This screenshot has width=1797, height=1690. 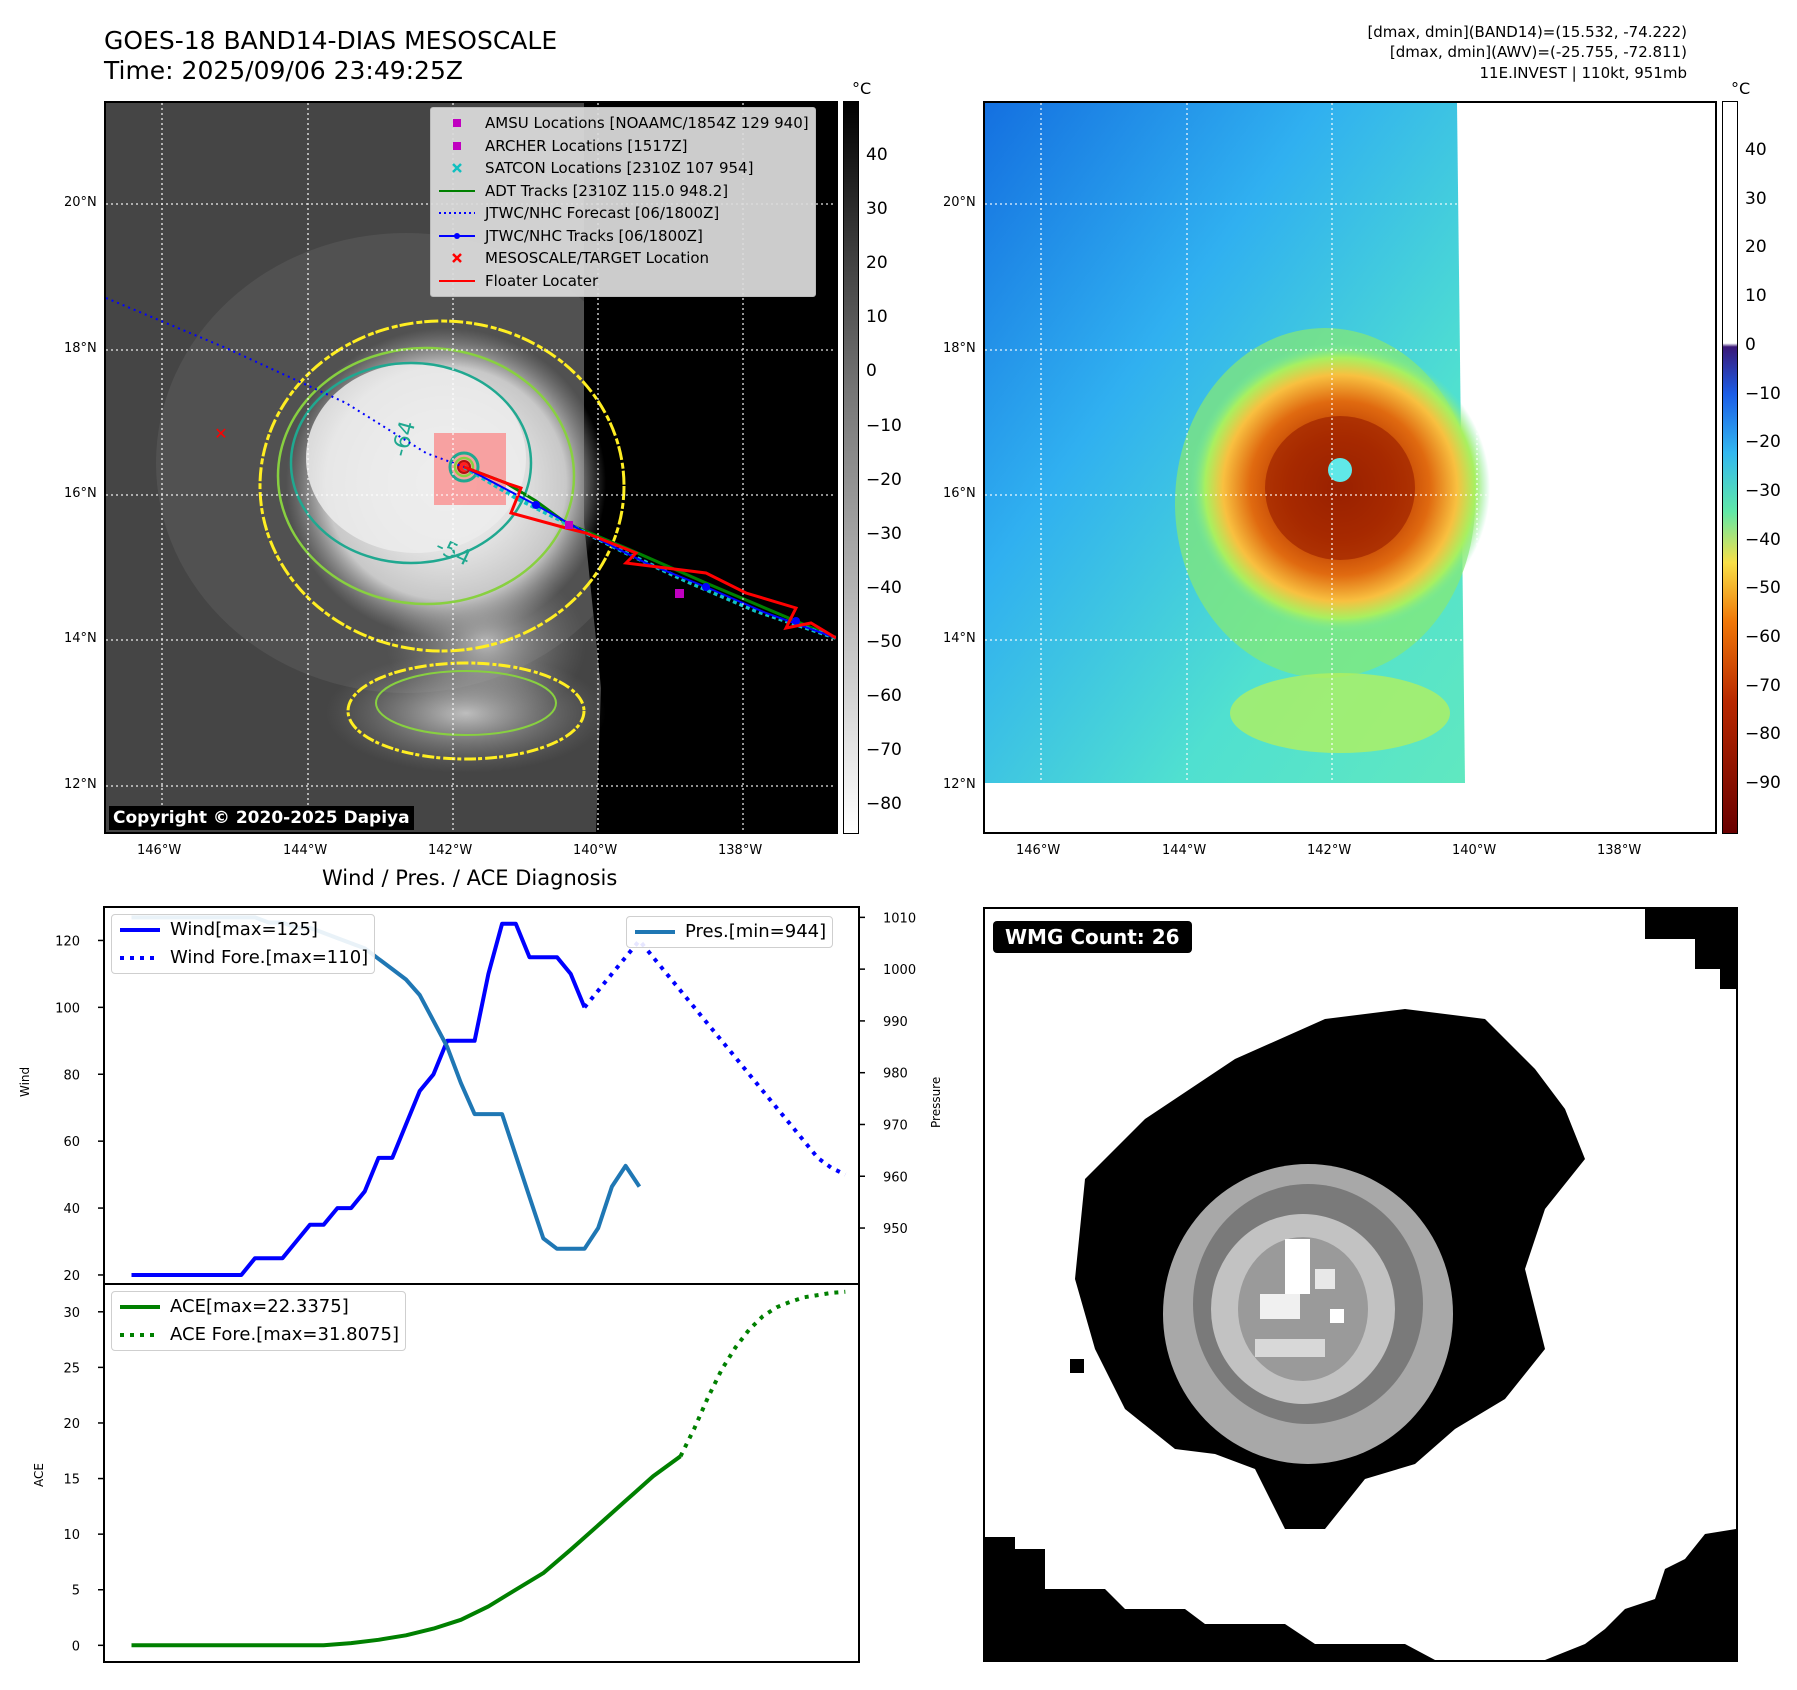 I want to click on ir-colorbar, so click(x=851, y=467).